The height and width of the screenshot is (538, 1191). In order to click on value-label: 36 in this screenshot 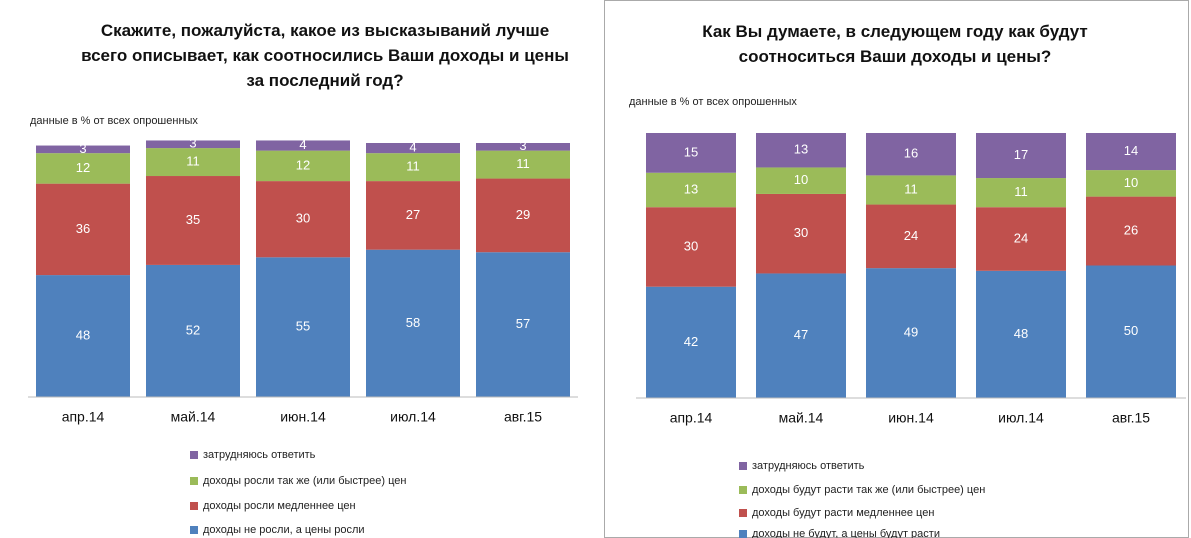, I will do `click(83, 228)`.